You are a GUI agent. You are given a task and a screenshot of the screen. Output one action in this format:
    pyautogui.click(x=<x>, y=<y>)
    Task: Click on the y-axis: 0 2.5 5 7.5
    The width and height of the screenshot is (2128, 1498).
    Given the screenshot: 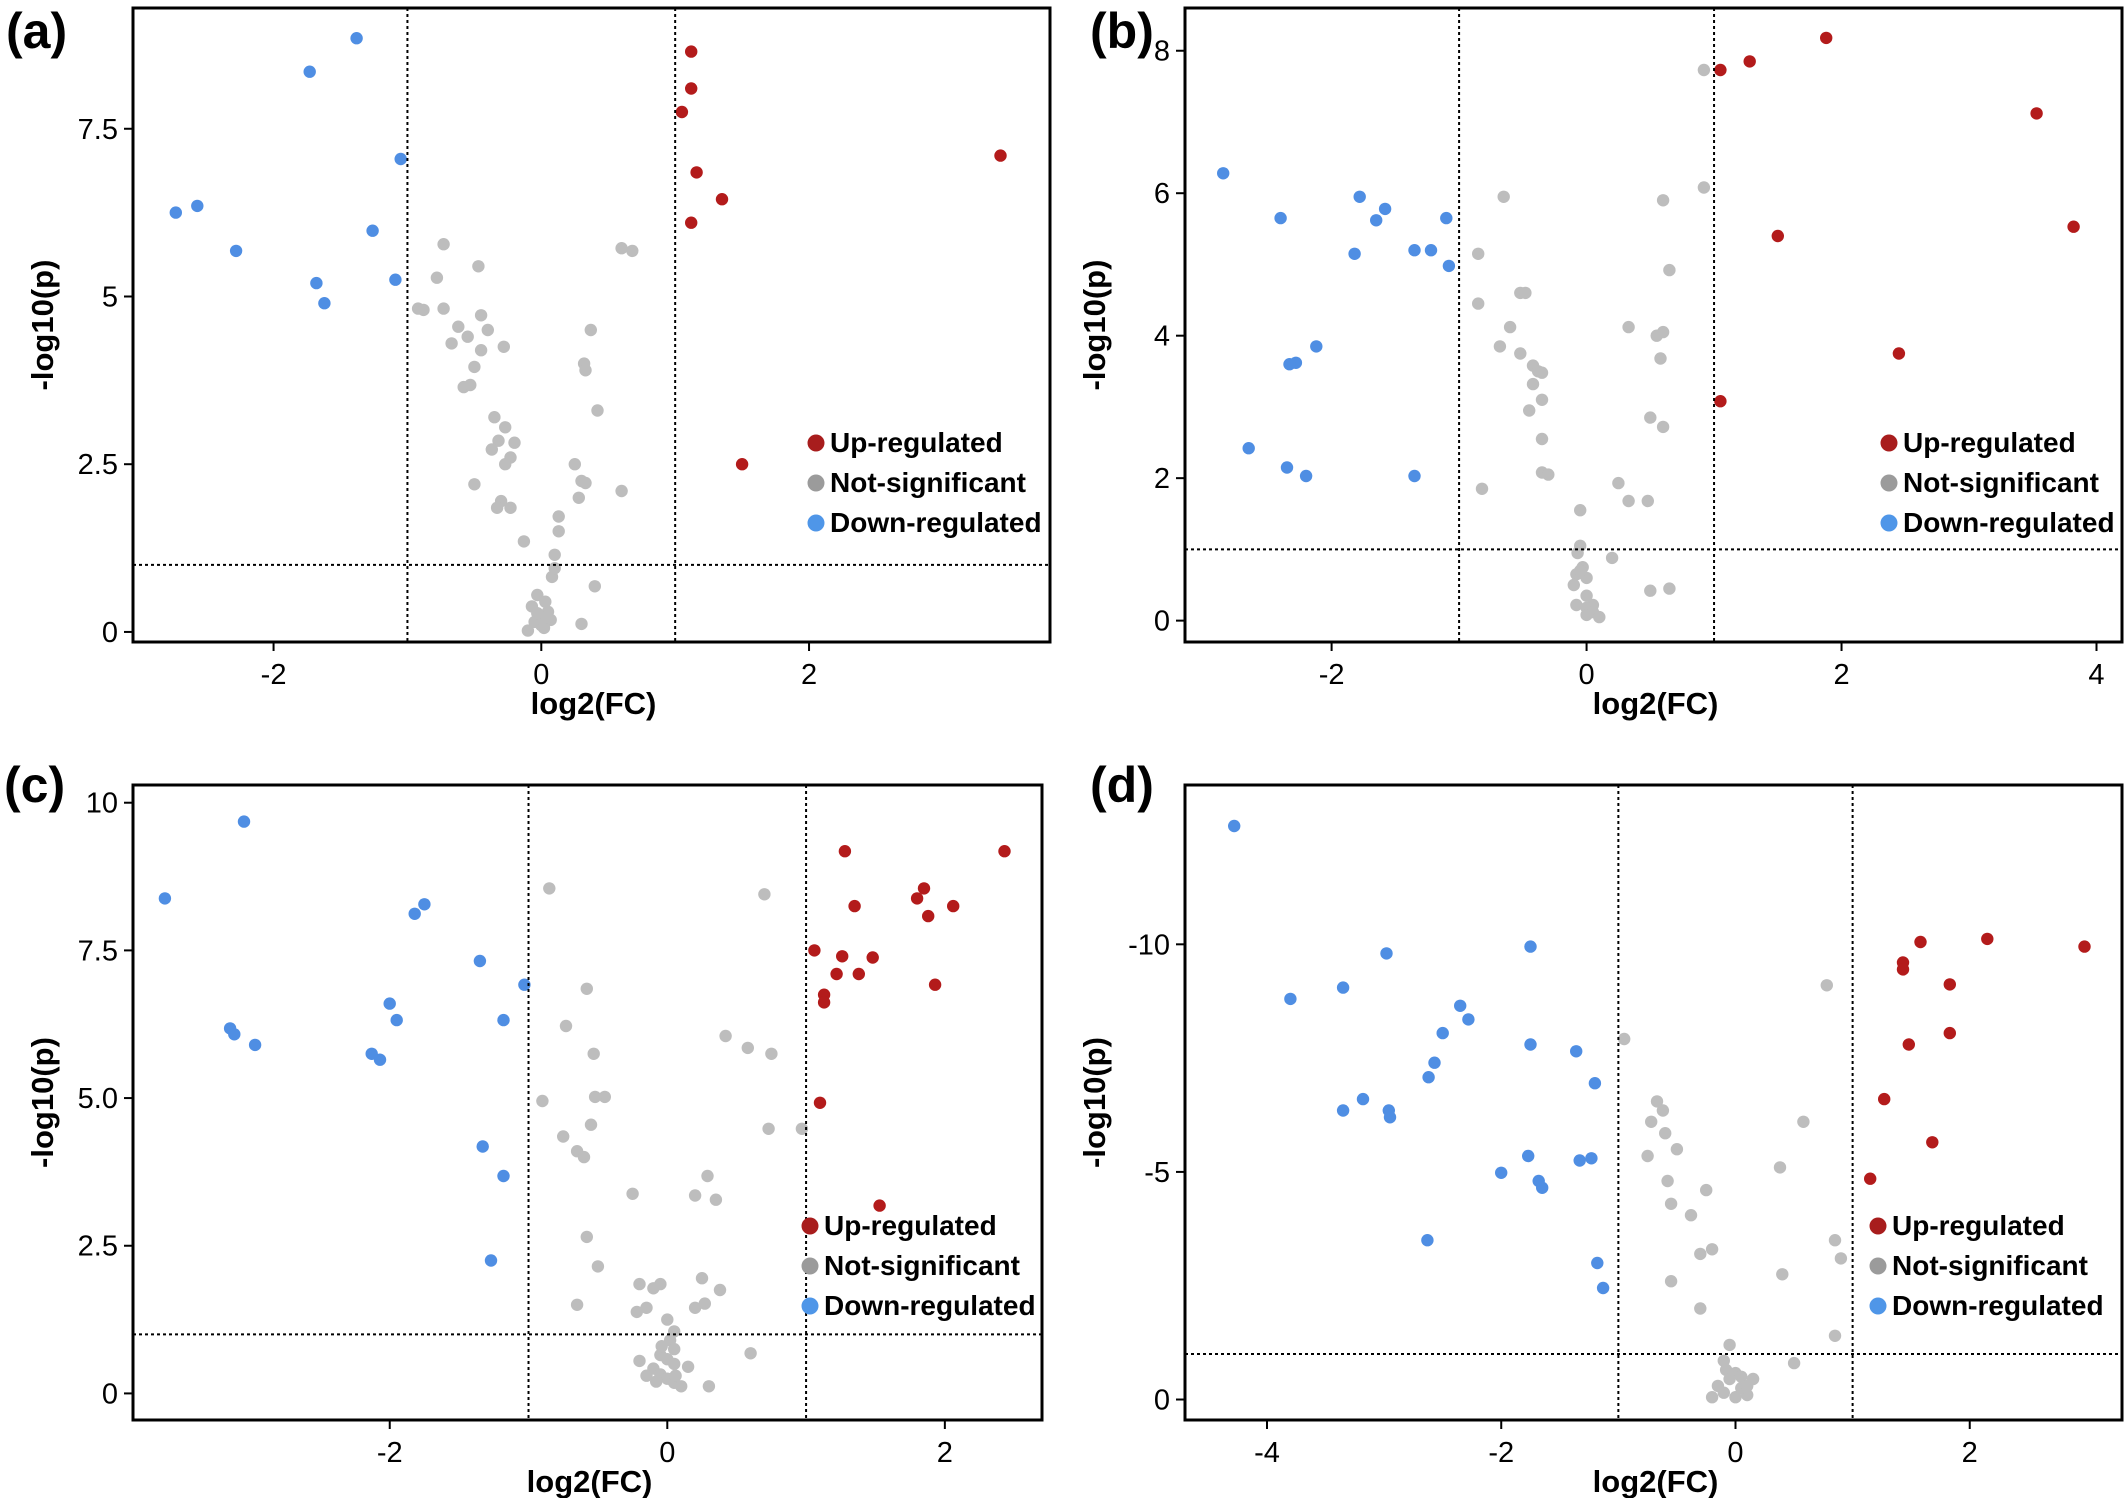 What is the action you would take?
    pyautogui.click(x=105, y=381)
    